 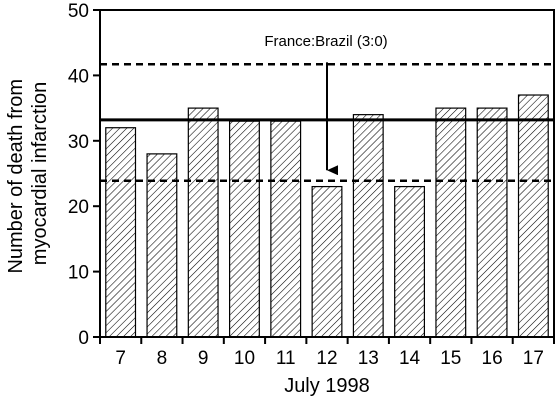 What do you see at coordinates (16, 176) in the screenshot?
I see `y-axis-label-line-1: Number of death from` at bounding box center [16, 176].